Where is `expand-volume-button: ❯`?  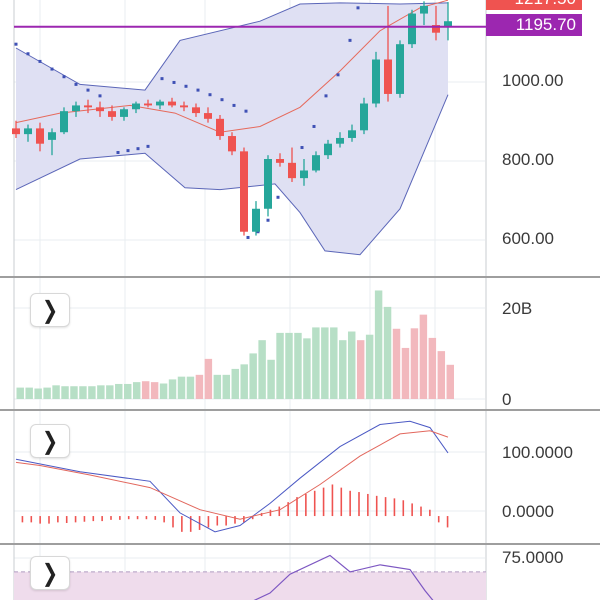
expand-volume-button: ❯ is located at coordinates (50, 310).